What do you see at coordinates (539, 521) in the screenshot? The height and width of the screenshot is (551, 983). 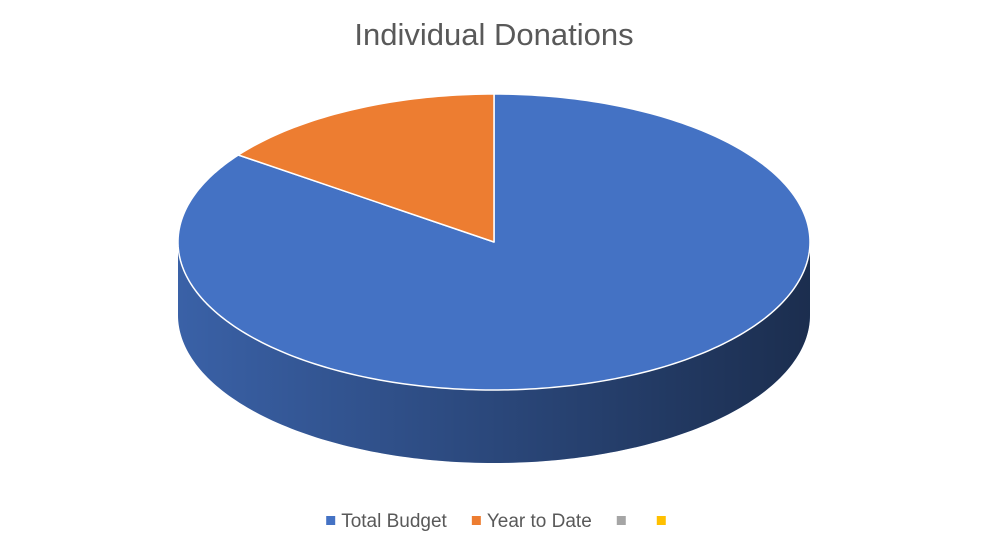 I see `legend-label: Year to Date` at bounding box center [539, 521].